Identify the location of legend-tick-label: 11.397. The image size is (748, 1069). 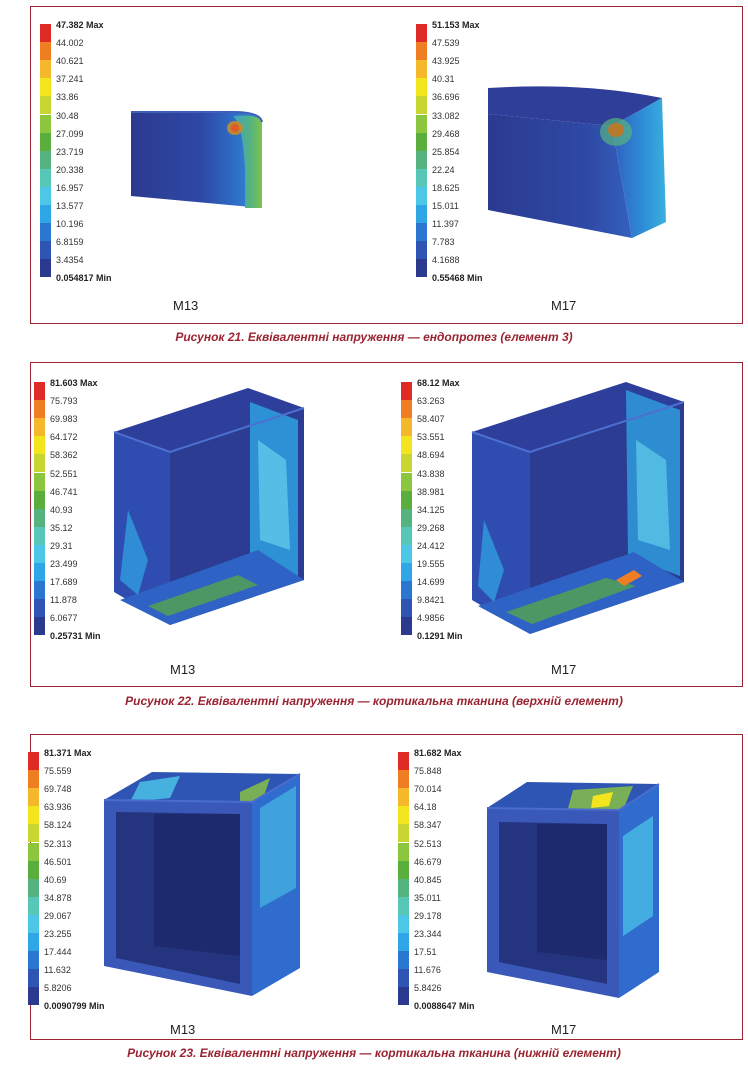
(445, 224).